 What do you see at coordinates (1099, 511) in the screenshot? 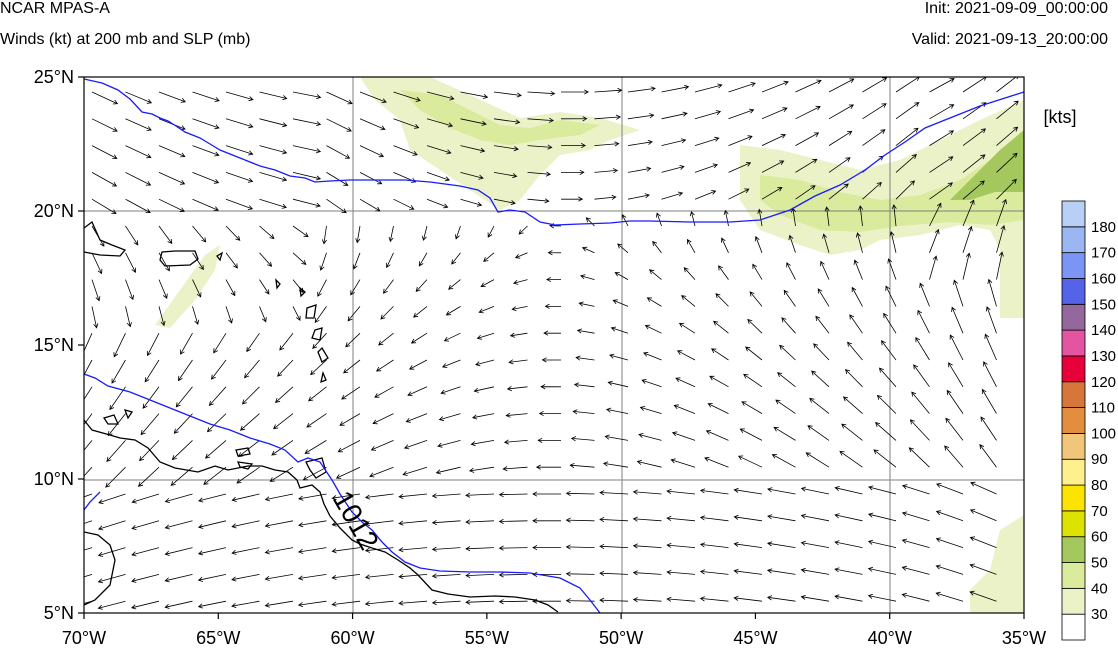
I see `colorbar-label: 70` at bounding box center [1099, 511].